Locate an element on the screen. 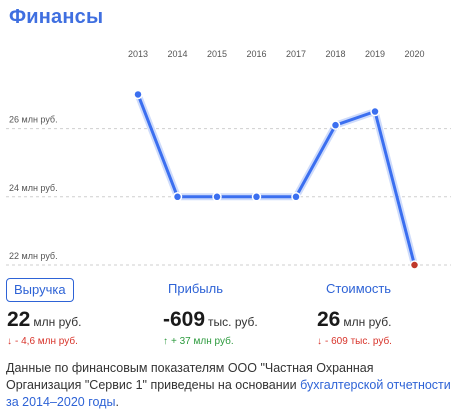 The width and height of the screenshot is (457, 419). x-tick-label: 2015 is located at coordinates (217, 54).